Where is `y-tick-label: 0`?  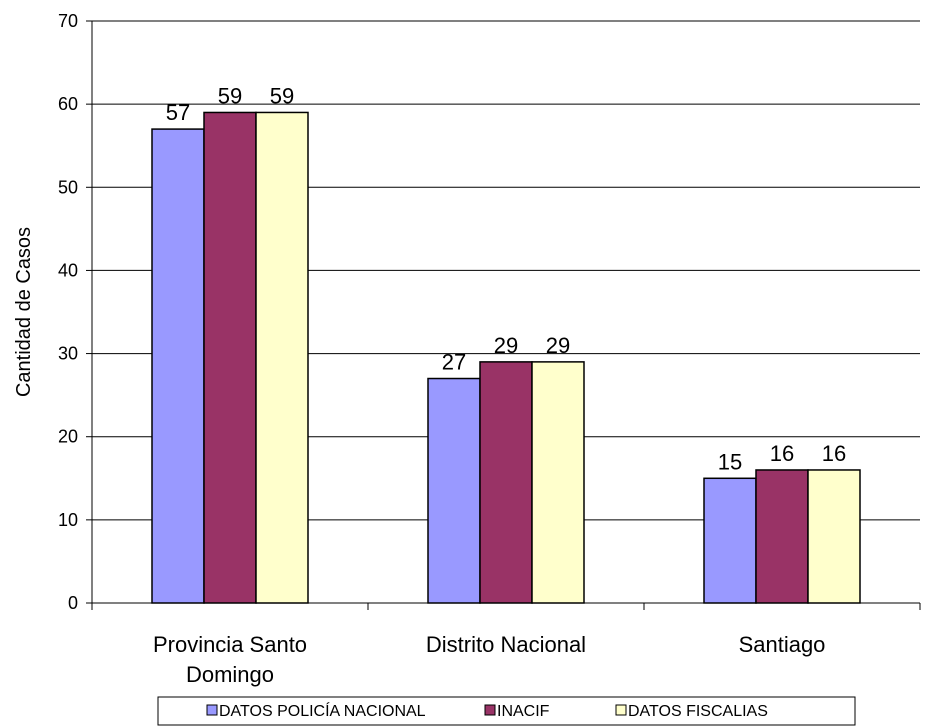 y-tick-label: 0 is located at coordinates (73, 603).